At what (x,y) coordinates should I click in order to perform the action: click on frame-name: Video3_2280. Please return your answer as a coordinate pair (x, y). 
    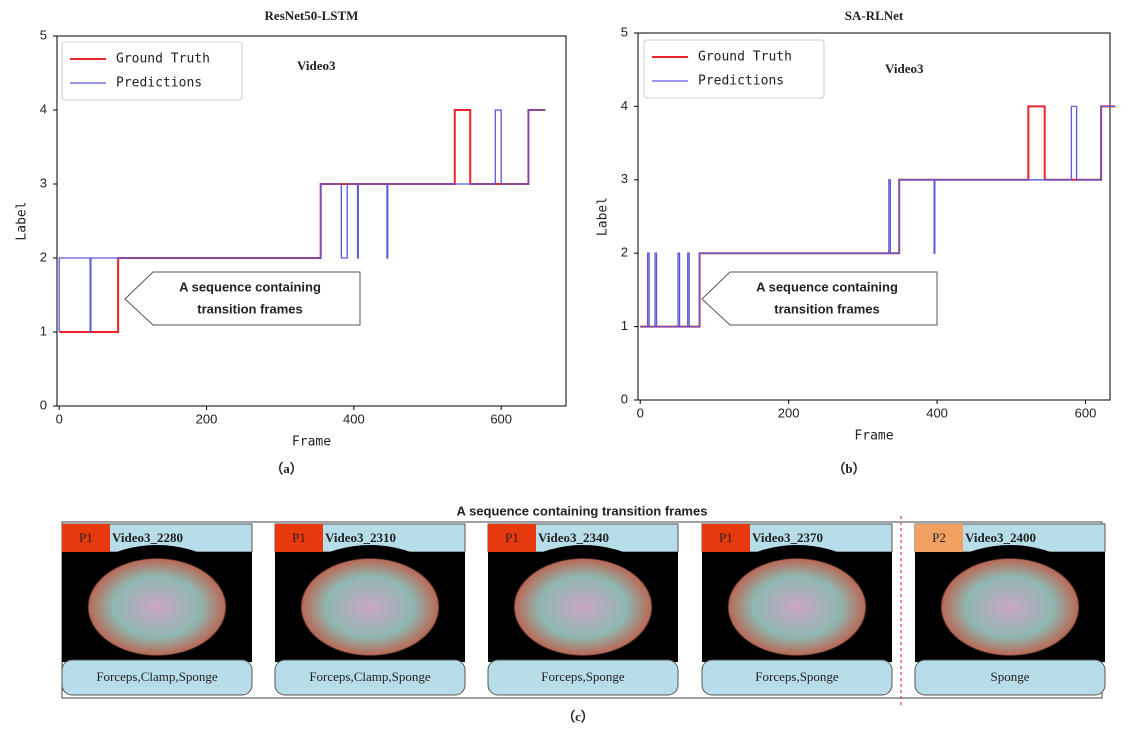
    Looking at the image, I should click on (147, 537).